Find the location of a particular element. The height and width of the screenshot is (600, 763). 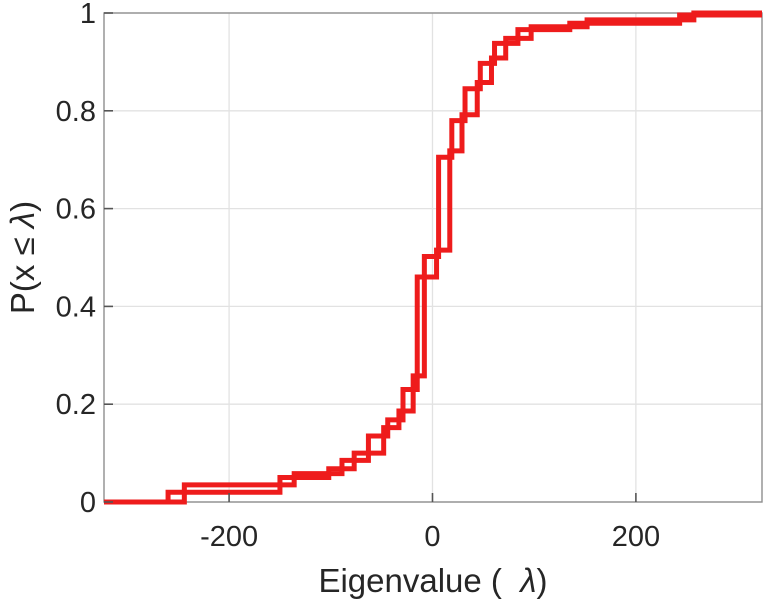

x-tick-label: 0 is located at coordinates (432, 537).